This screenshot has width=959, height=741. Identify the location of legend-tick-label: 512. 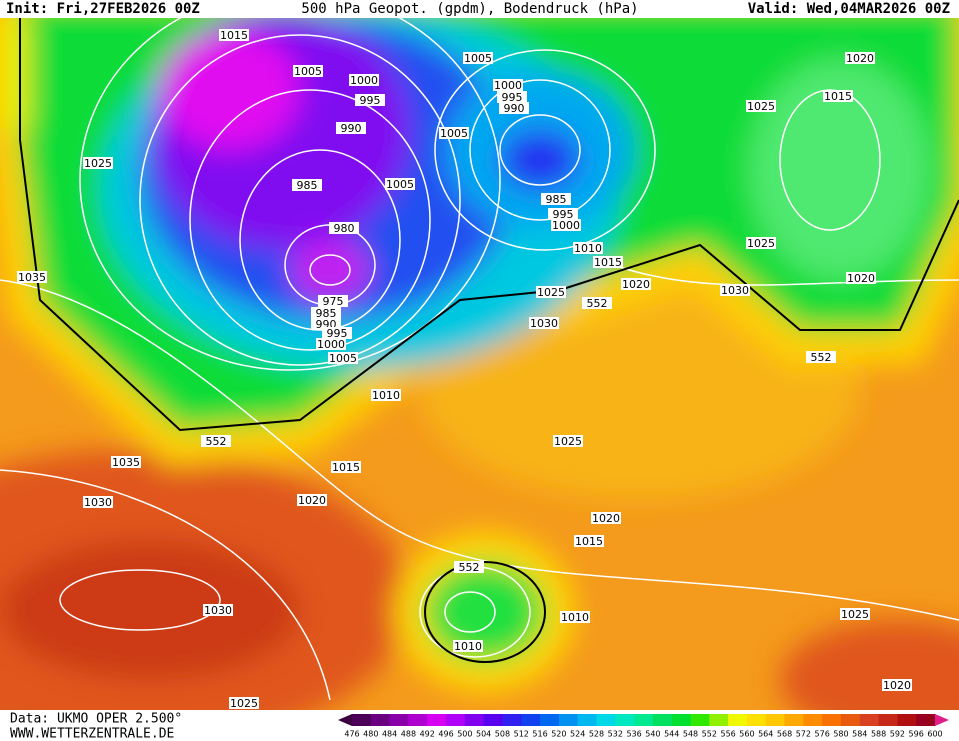
(521, 734).